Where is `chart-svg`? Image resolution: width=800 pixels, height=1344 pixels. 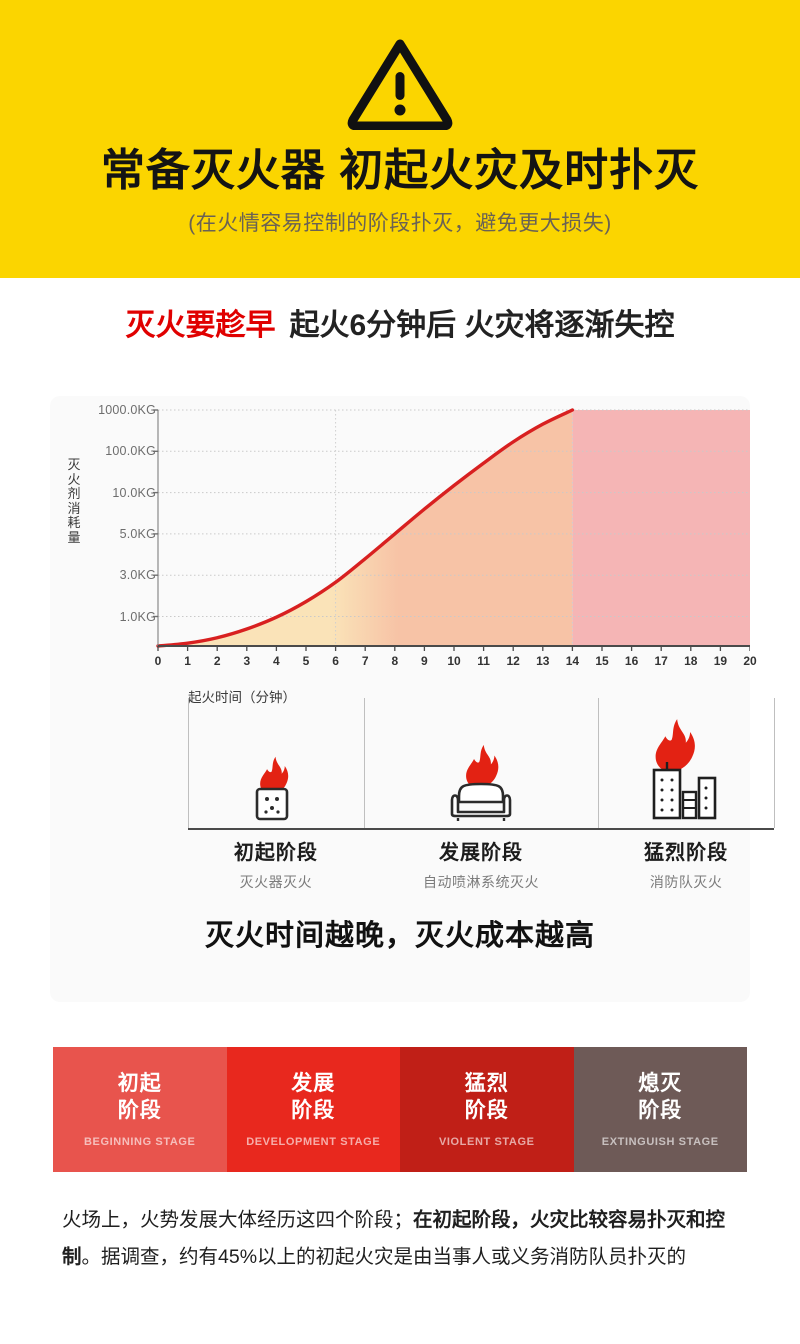
chart-svg is located at coordinates (452, 529).